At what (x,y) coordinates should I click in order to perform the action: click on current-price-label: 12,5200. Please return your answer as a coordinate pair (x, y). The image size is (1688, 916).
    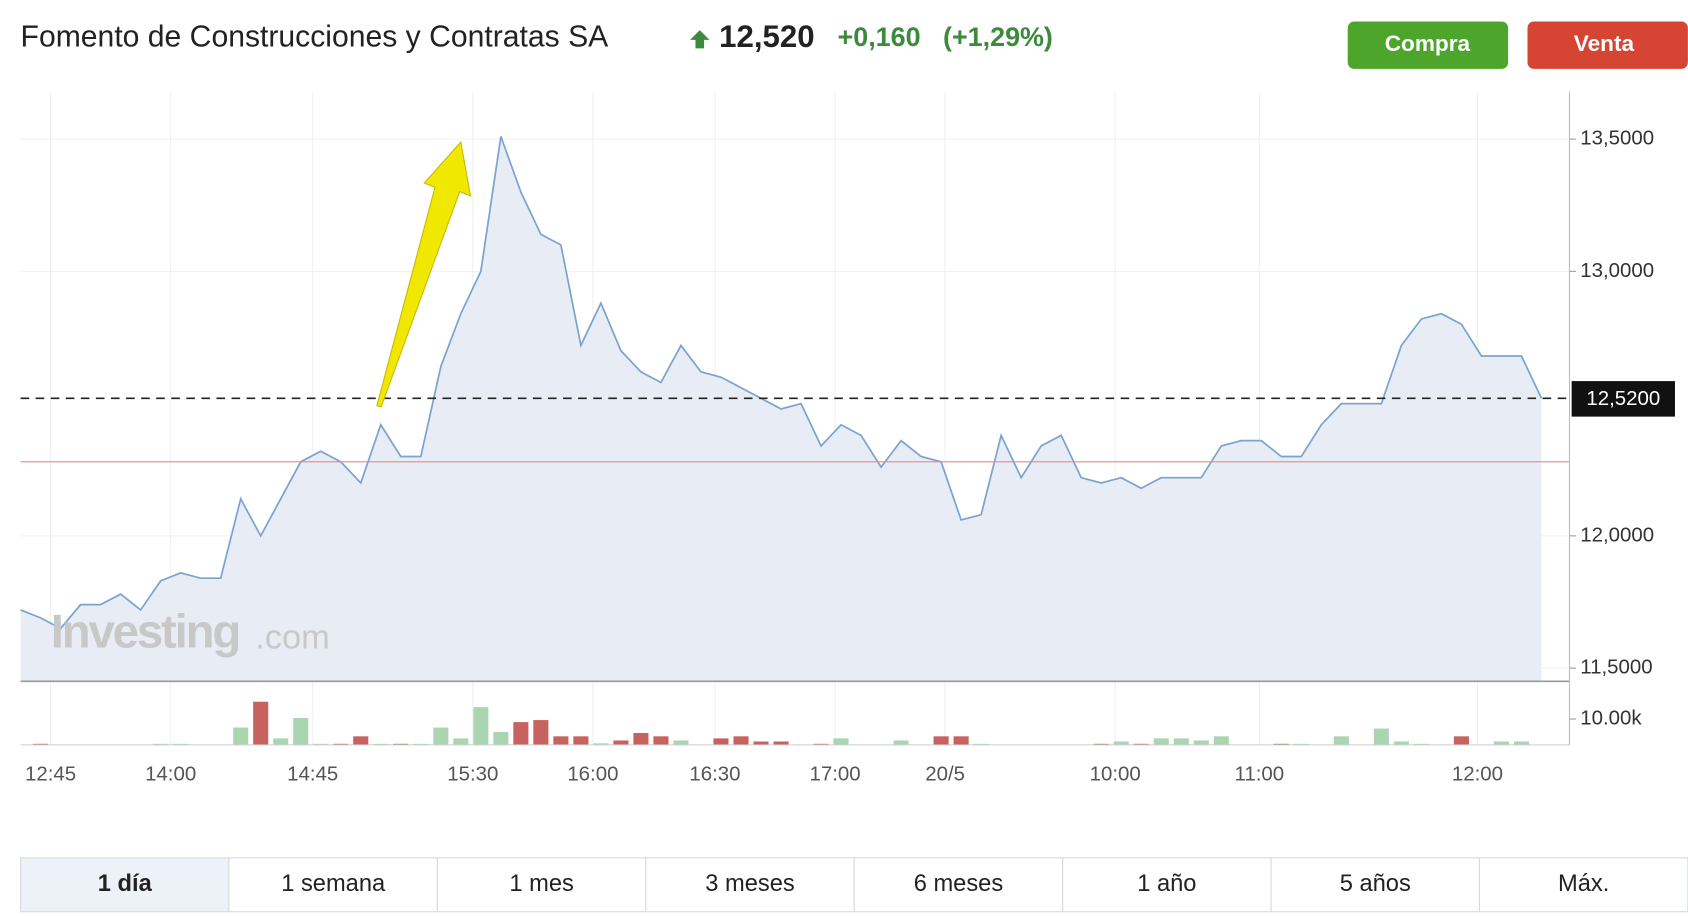
    Looking at the image, I should click on (1623, 398).